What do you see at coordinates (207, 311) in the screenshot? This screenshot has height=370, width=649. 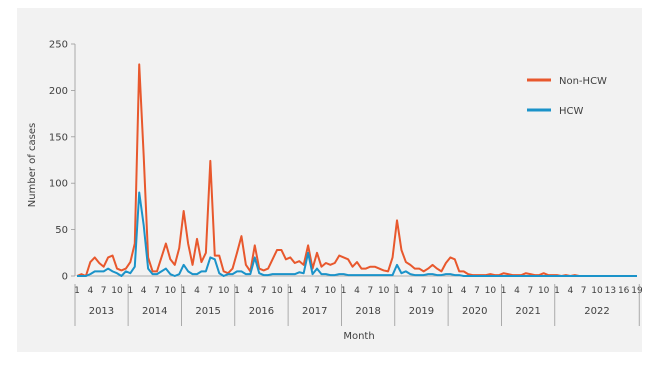 I see `year-label: 2015` at bounding box center [207, 311].